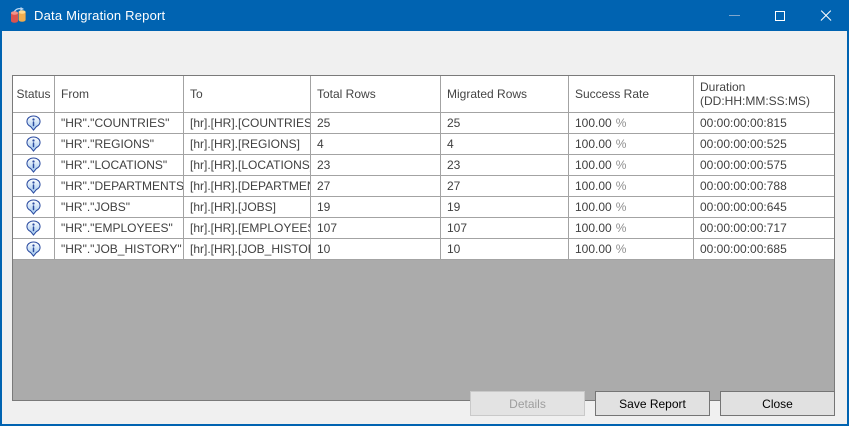 Image resolution: width=849 pixels, height=426 pixels. What do you see at coordinates (247, 144) in the screenshot?
I see `to-cell: [hr].[HR].[REGIONS]` at bounding box center [247, 144].